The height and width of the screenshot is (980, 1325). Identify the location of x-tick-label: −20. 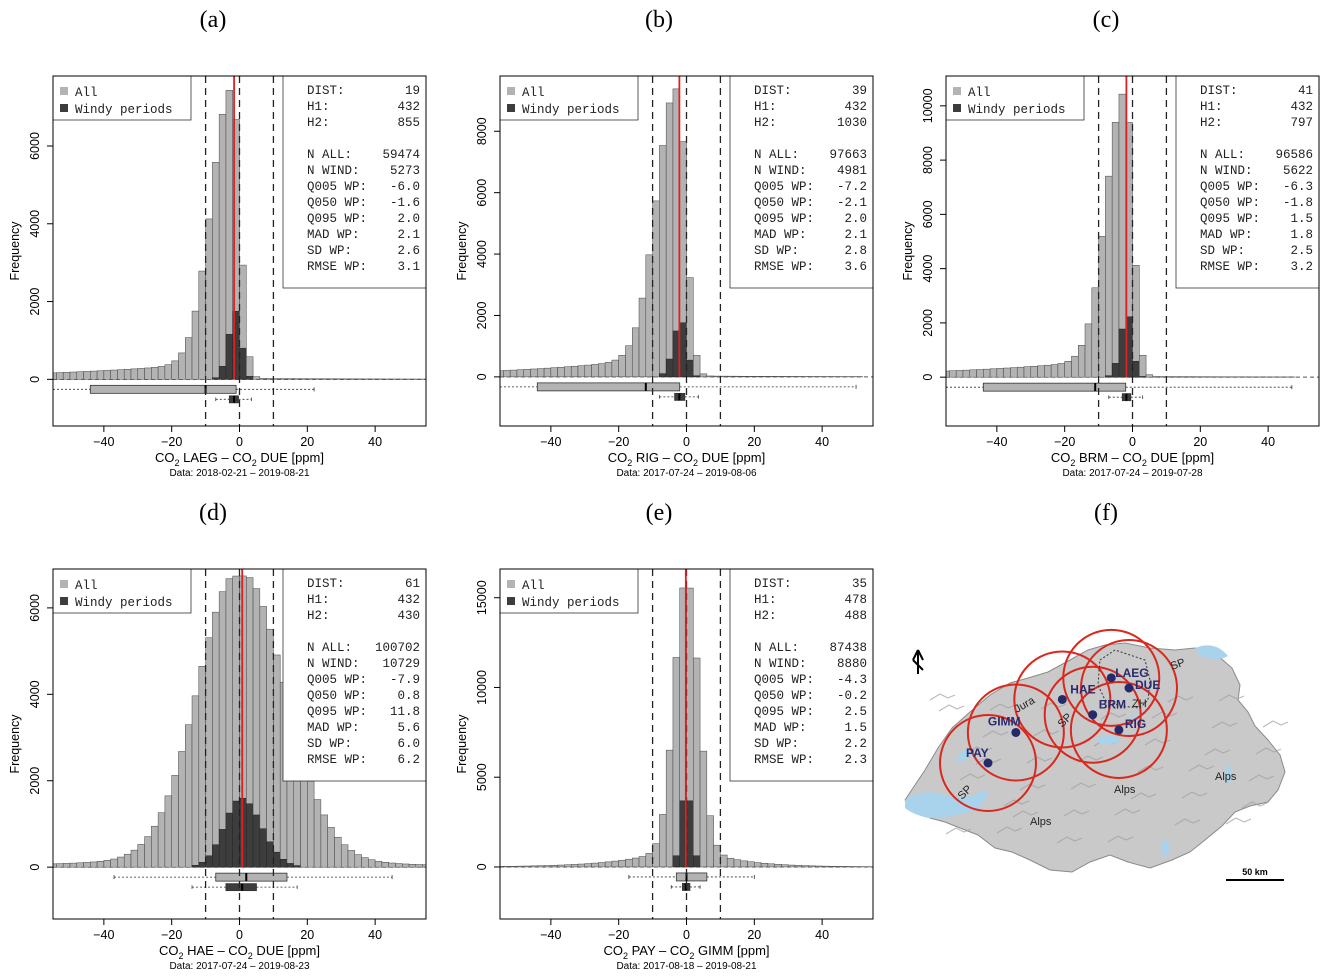
(171, 442).